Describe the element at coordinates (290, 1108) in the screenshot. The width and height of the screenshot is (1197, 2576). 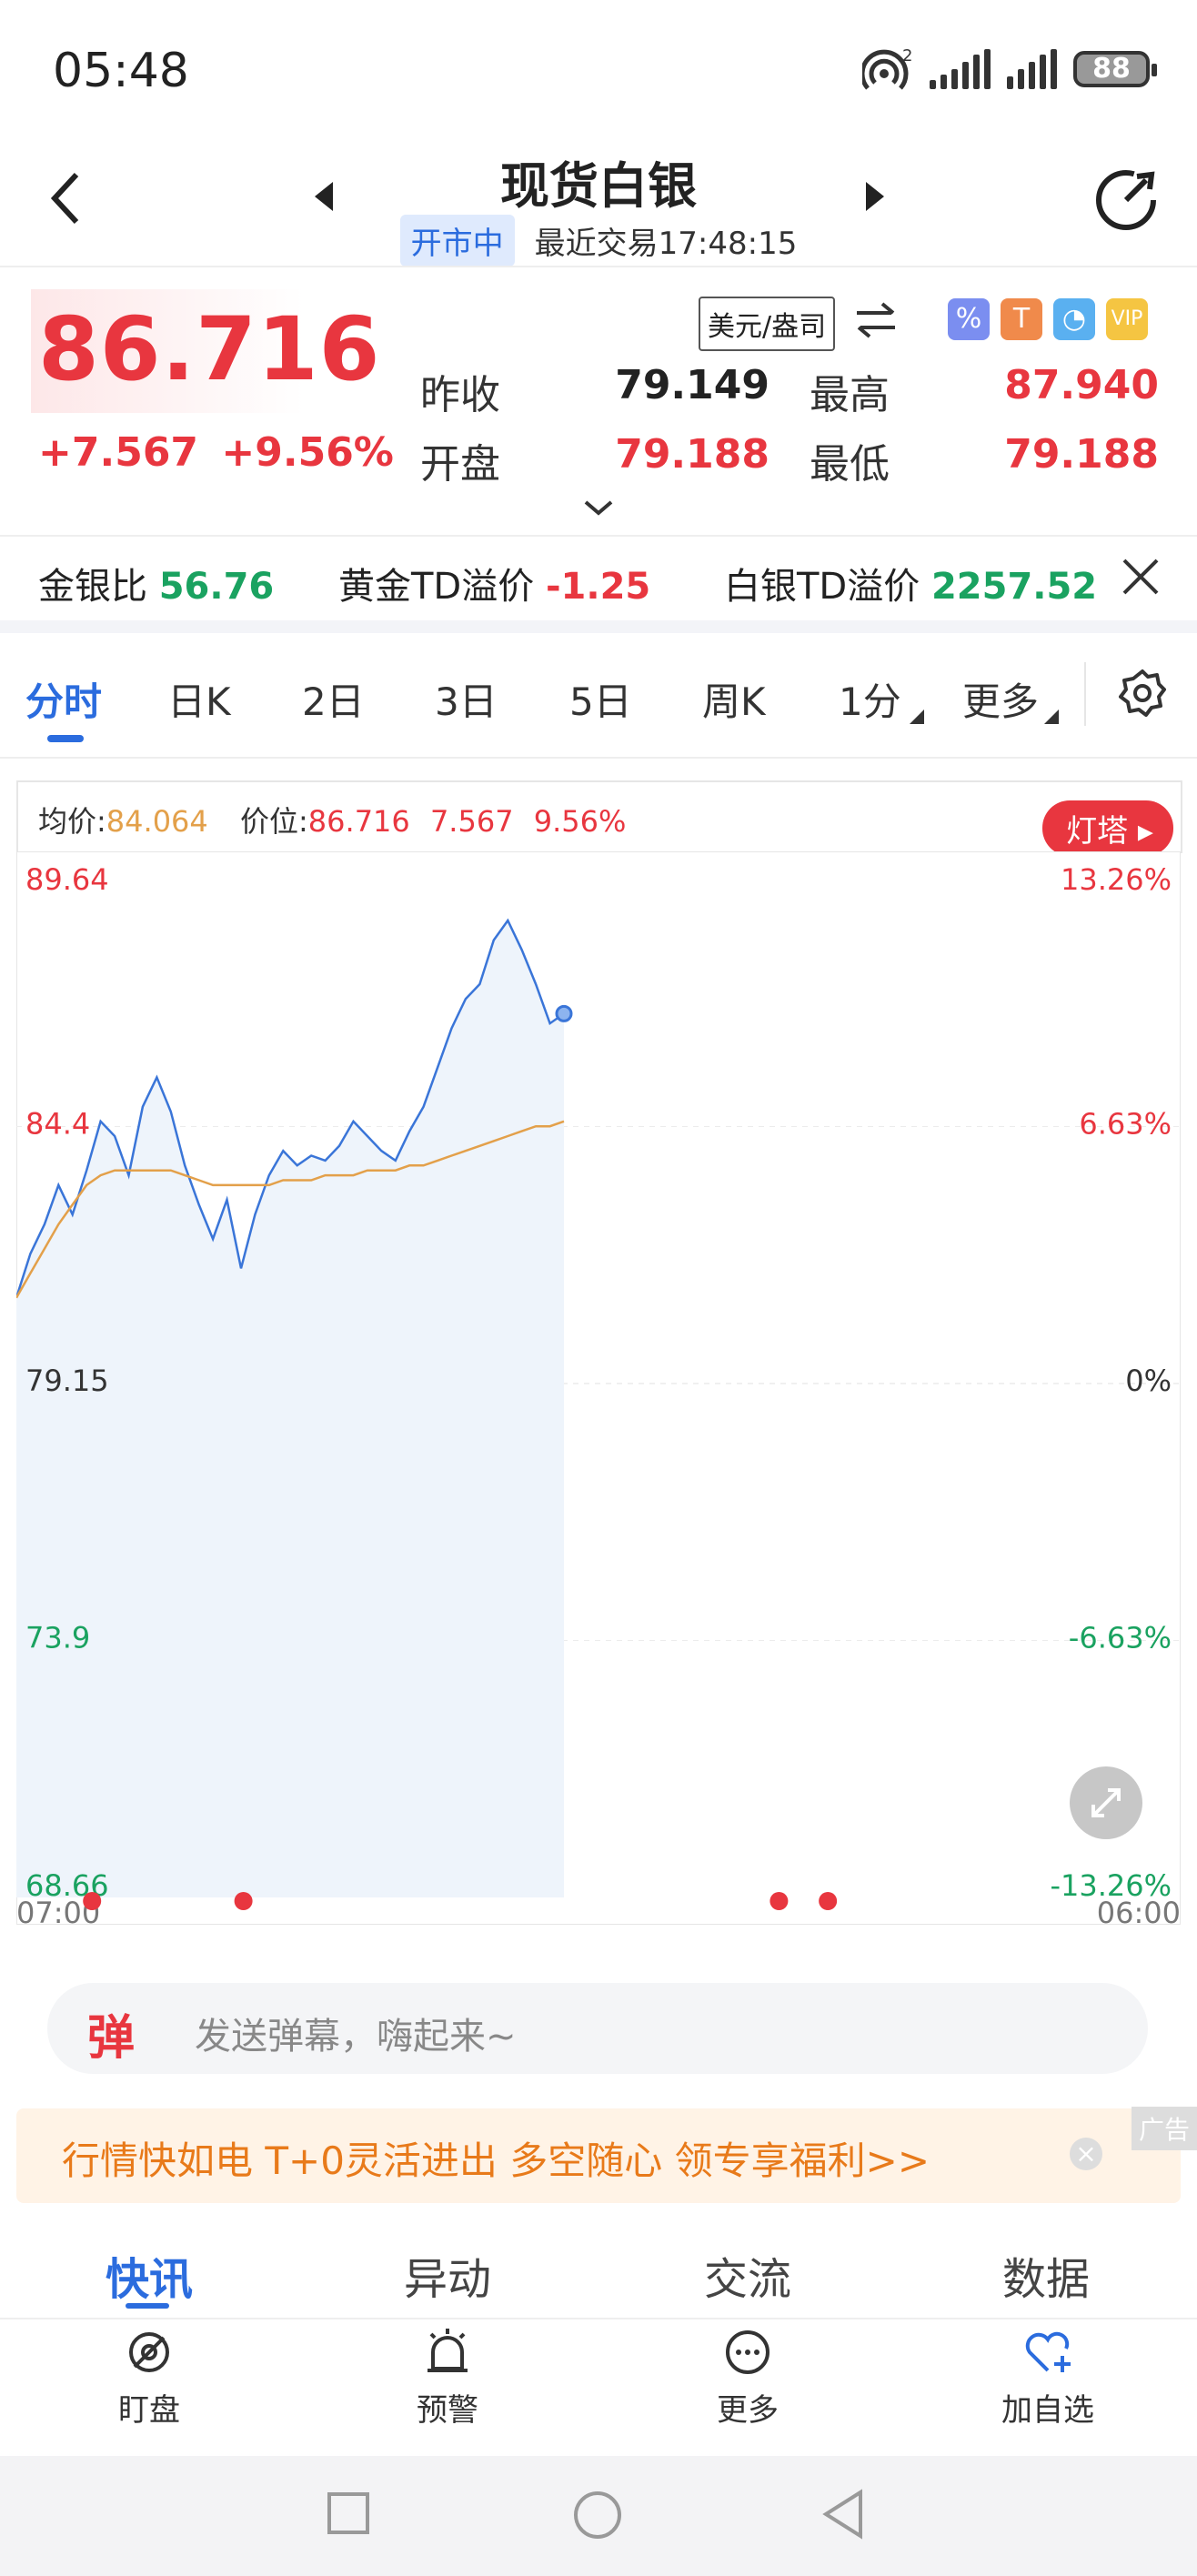
I see `price-line` at that location.